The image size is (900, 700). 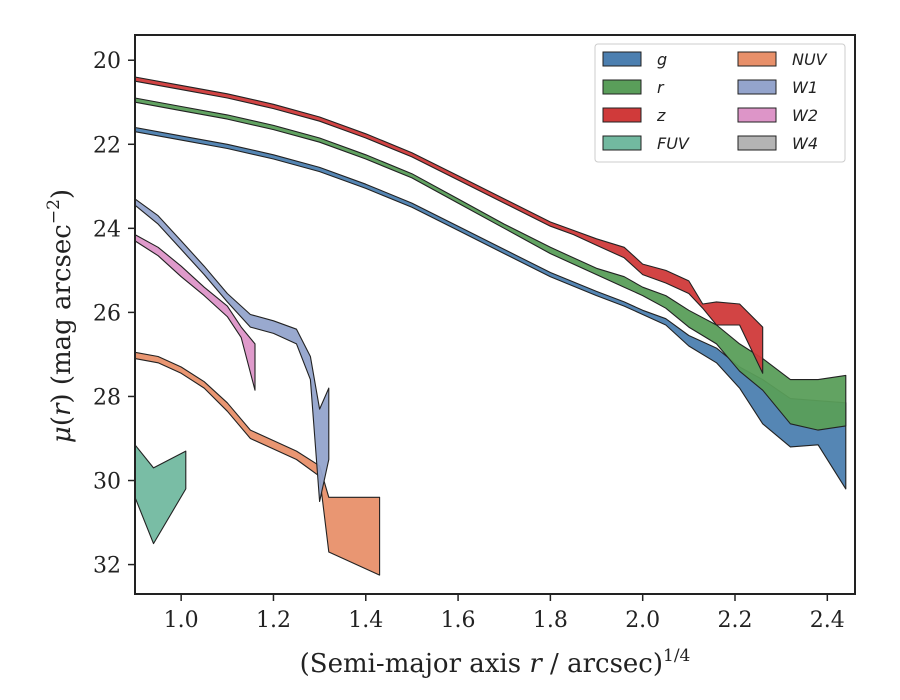 What do you see at coordinates (365, 620) in the screenshot?
I see `x-tick-label: 1.4` at bounding box center [365, 620].